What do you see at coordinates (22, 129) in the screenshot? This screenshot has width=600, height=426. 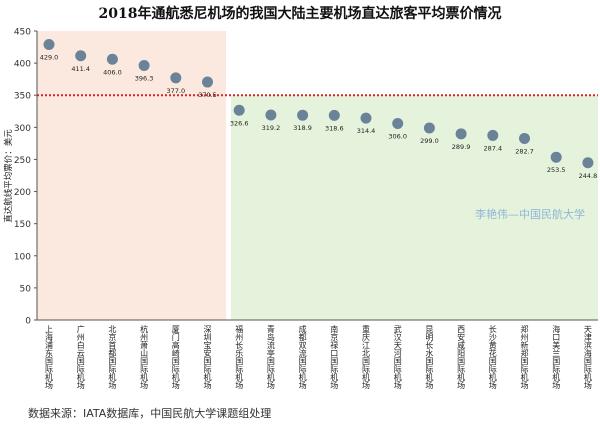 I see `y-tick-label: 300` at bounding box center [22, 129].